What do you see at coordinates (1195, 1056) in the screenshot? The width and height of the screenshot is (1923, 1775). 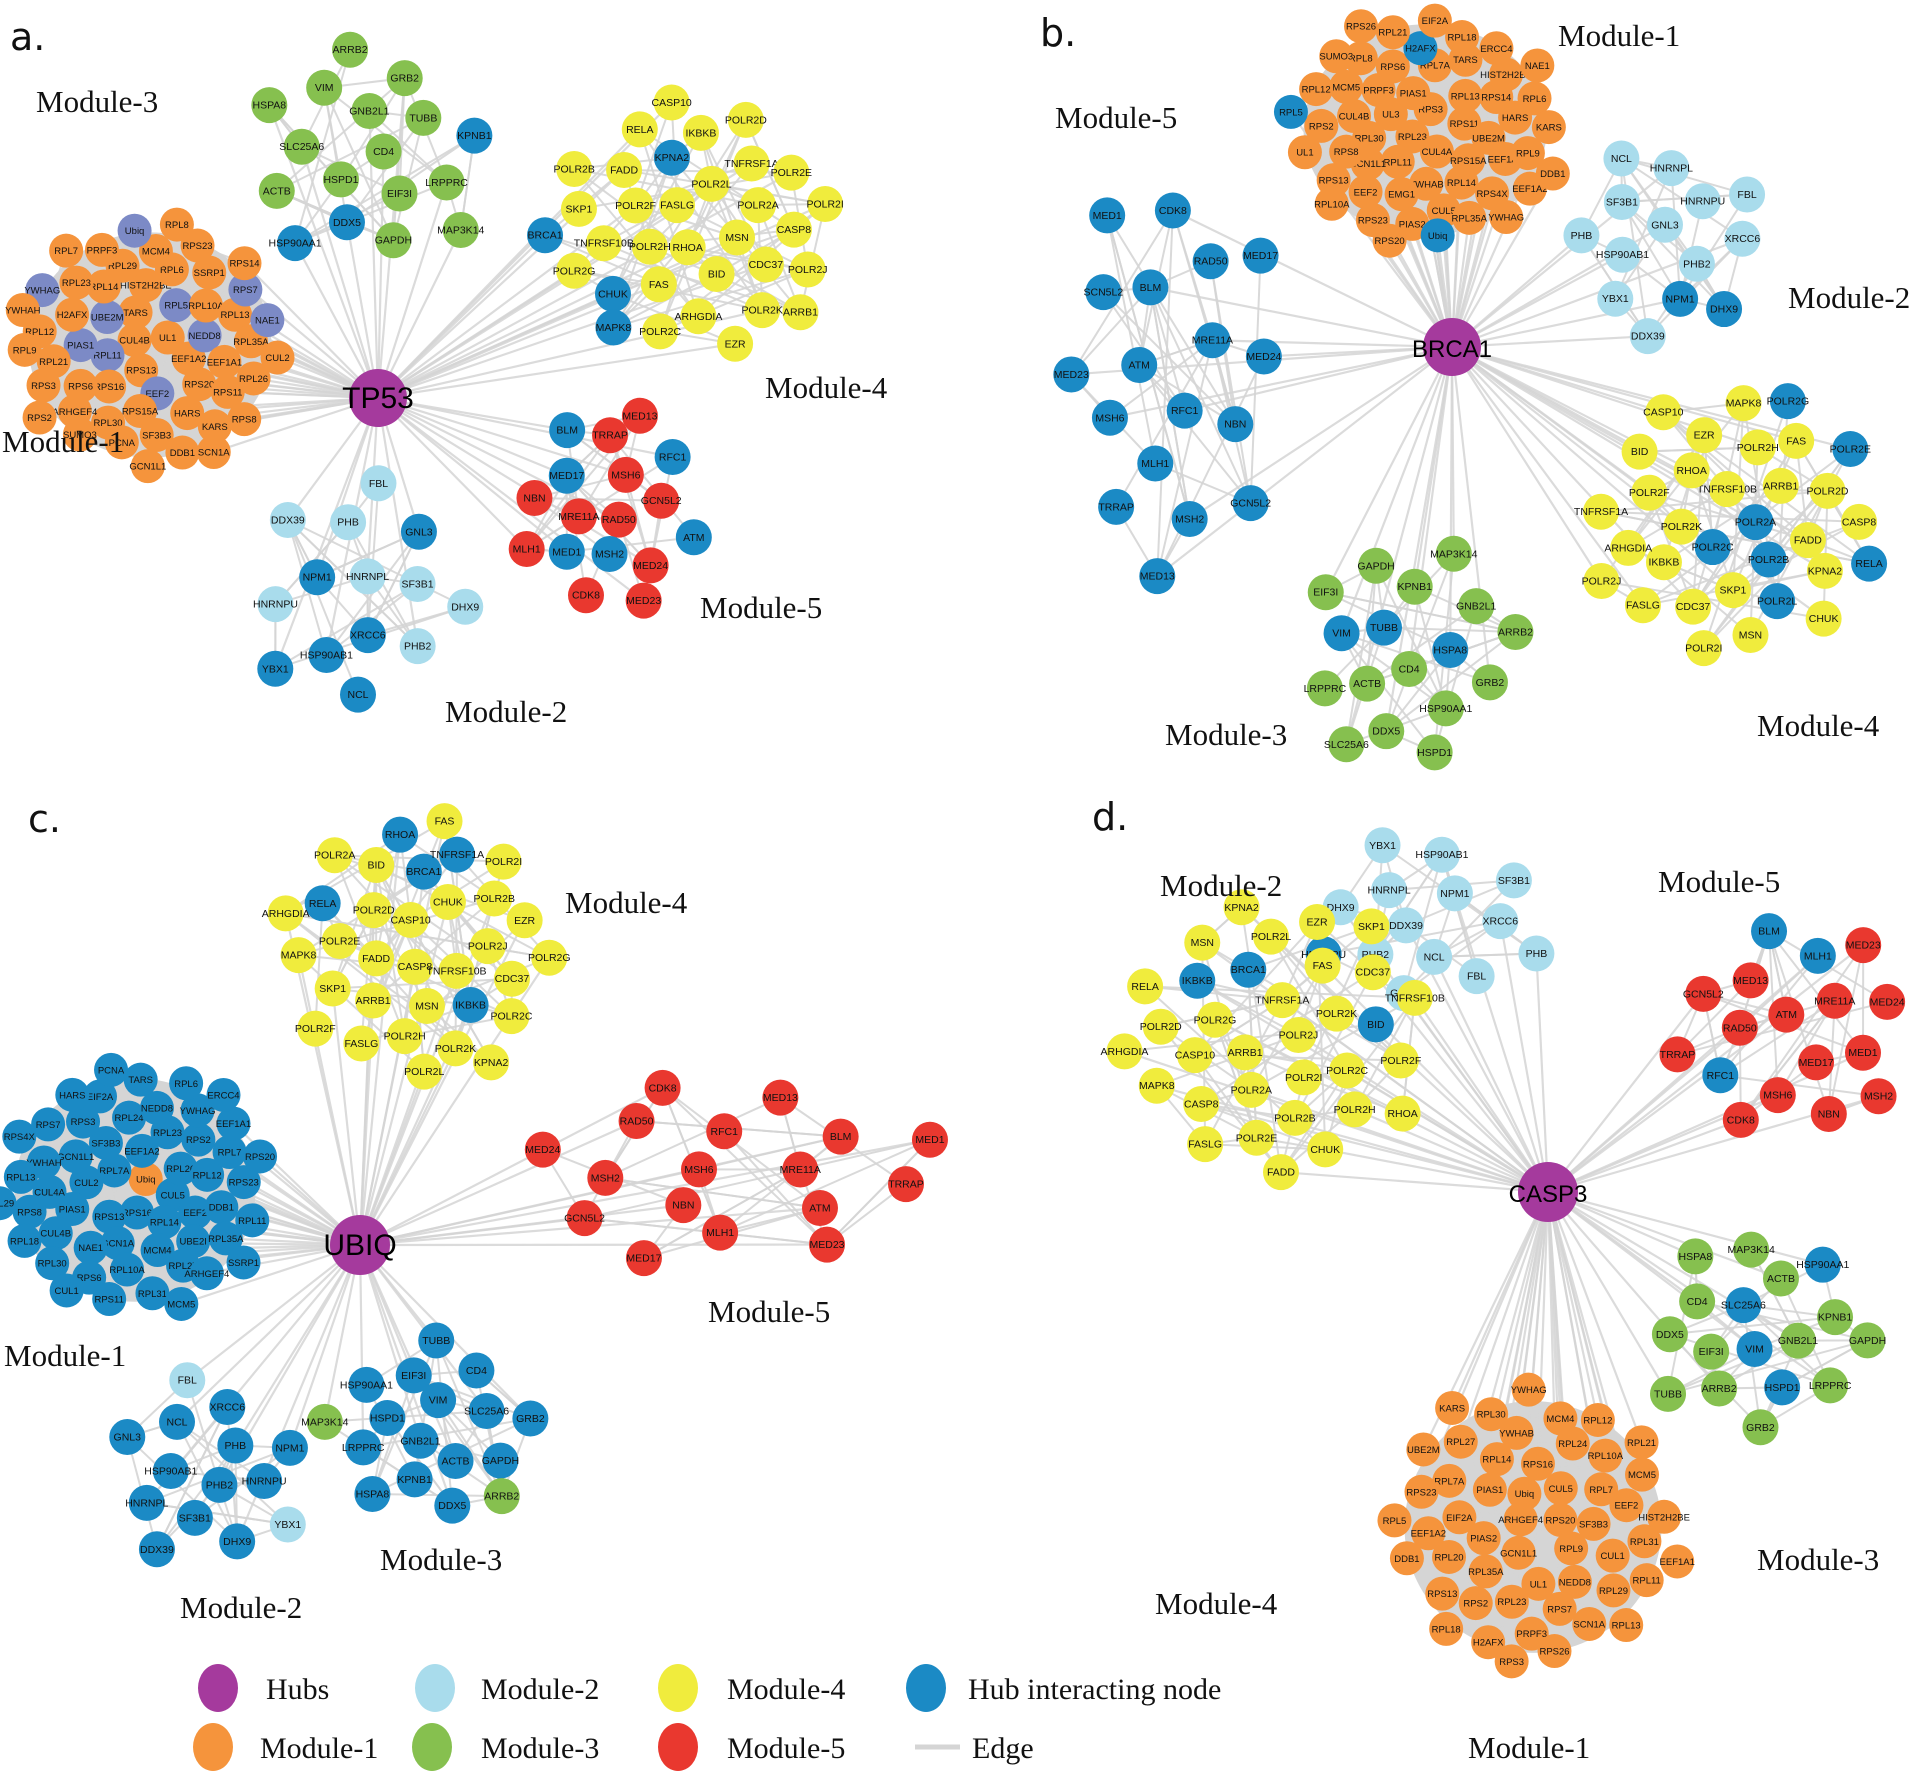 I see `node-label-CASP10: CASP10` at bounding box center [1195, 1056].